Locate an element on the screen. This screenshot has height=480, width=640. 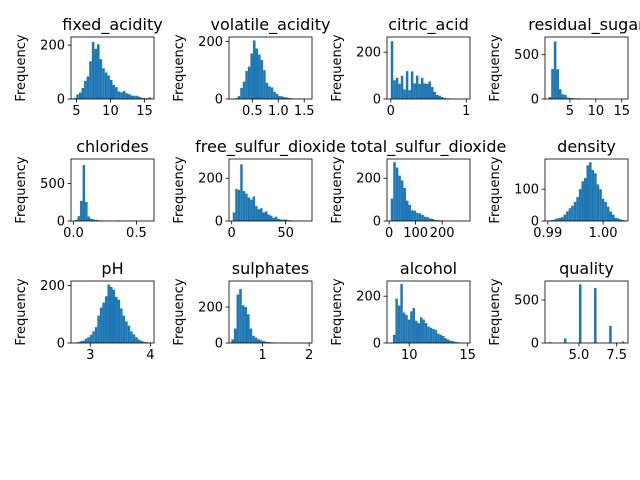
subplot-density: 0.99 1.00 0 100 Frequency density is located at coordinates (558, 189).